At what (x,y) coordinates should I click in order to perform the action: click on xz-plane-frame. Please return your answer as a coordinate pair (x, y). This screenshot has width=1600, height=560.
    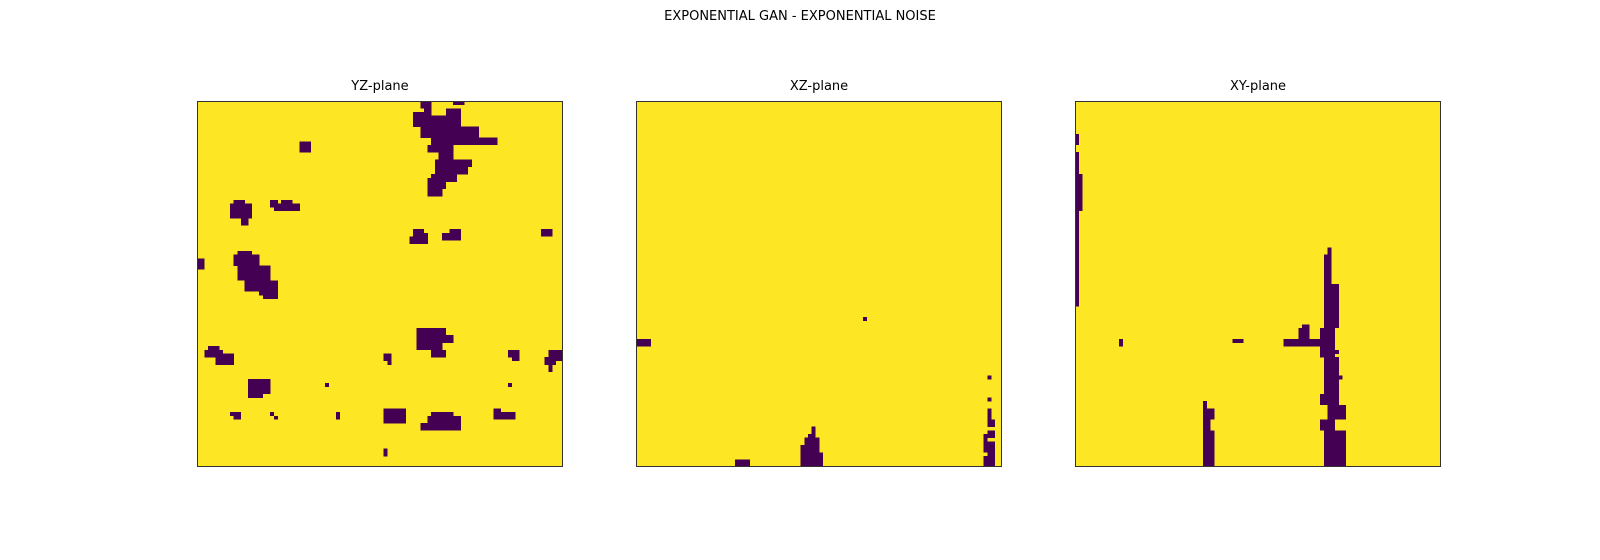
    Looking at the image, I should click on (819, 284).